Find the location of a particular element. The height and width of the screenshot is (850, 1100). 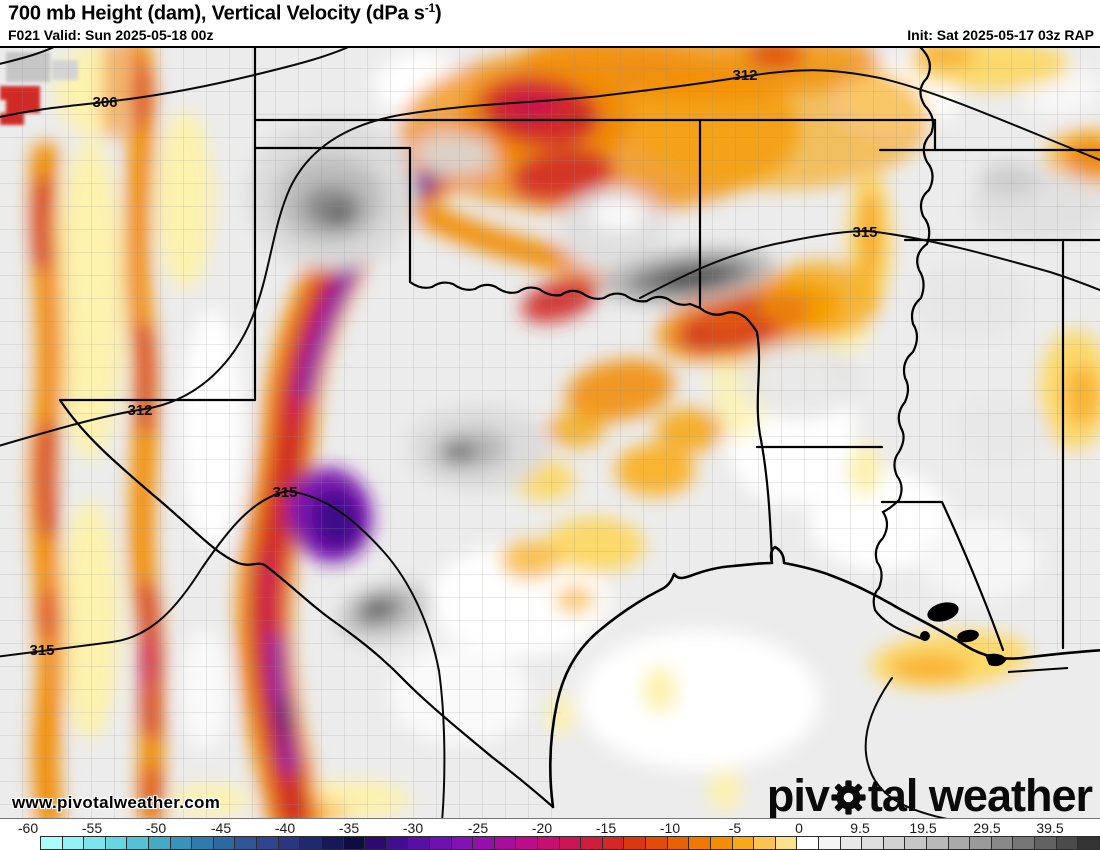

colorbar-tick: -40 is located at coordinates (285, 828).